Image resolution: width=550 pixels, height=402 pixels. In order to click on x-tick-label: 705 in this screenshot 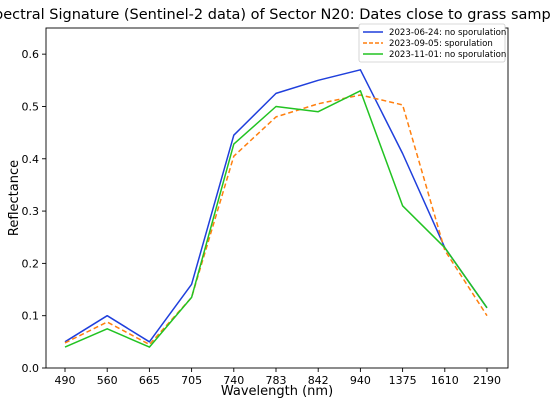, I will do `click(191, 380)`.